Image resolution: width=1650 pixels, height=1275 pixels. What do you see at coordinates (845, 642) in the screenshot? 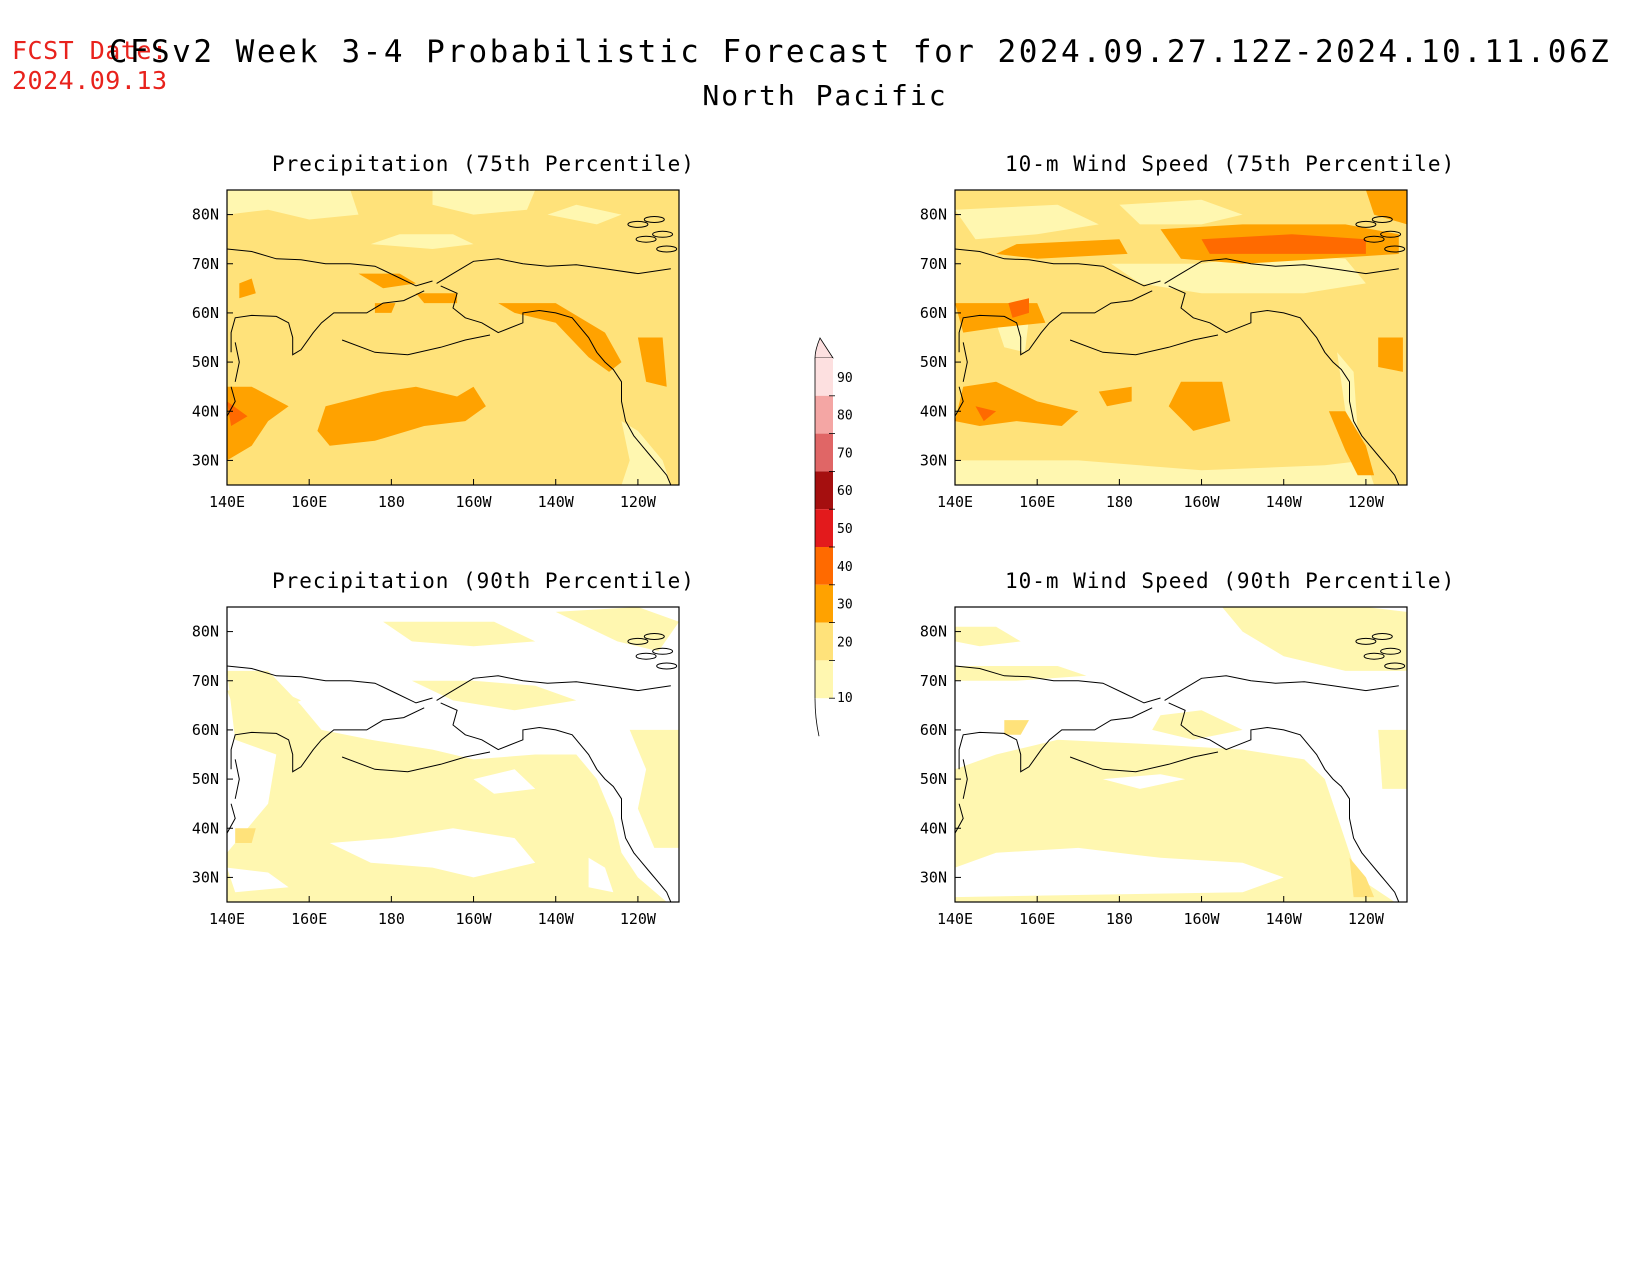
I see `svg-text: 20` at bounding box center [845, 642].